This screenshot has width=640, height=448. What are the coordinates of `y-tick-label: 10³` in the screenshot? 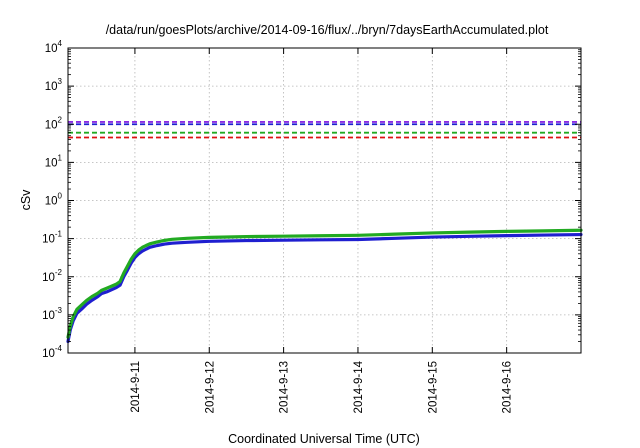 It's located at (54, 85).